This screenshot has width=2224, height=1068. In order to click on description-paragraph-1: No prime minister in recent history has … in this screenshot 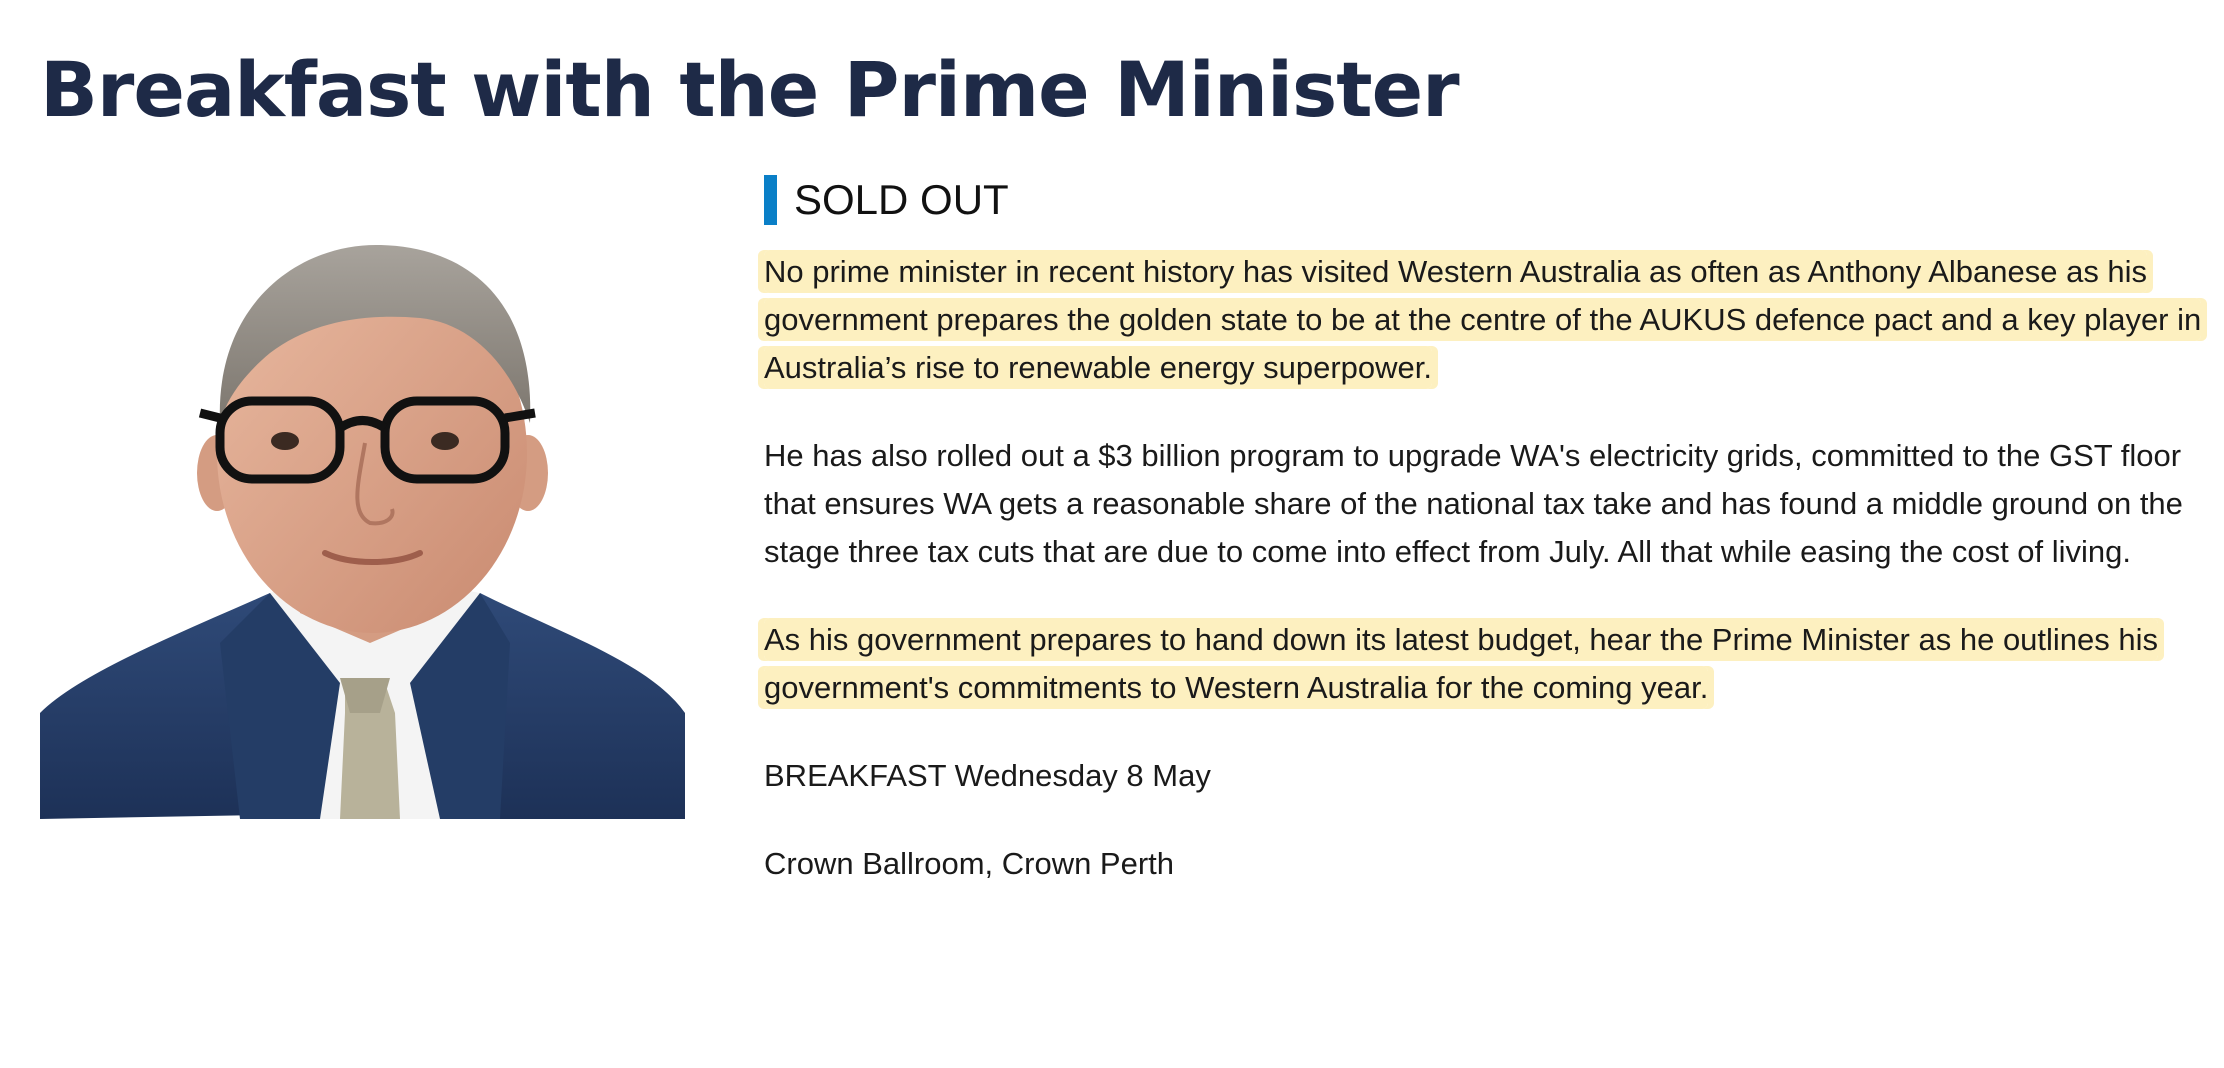, I will do `click(1484, 320)`.